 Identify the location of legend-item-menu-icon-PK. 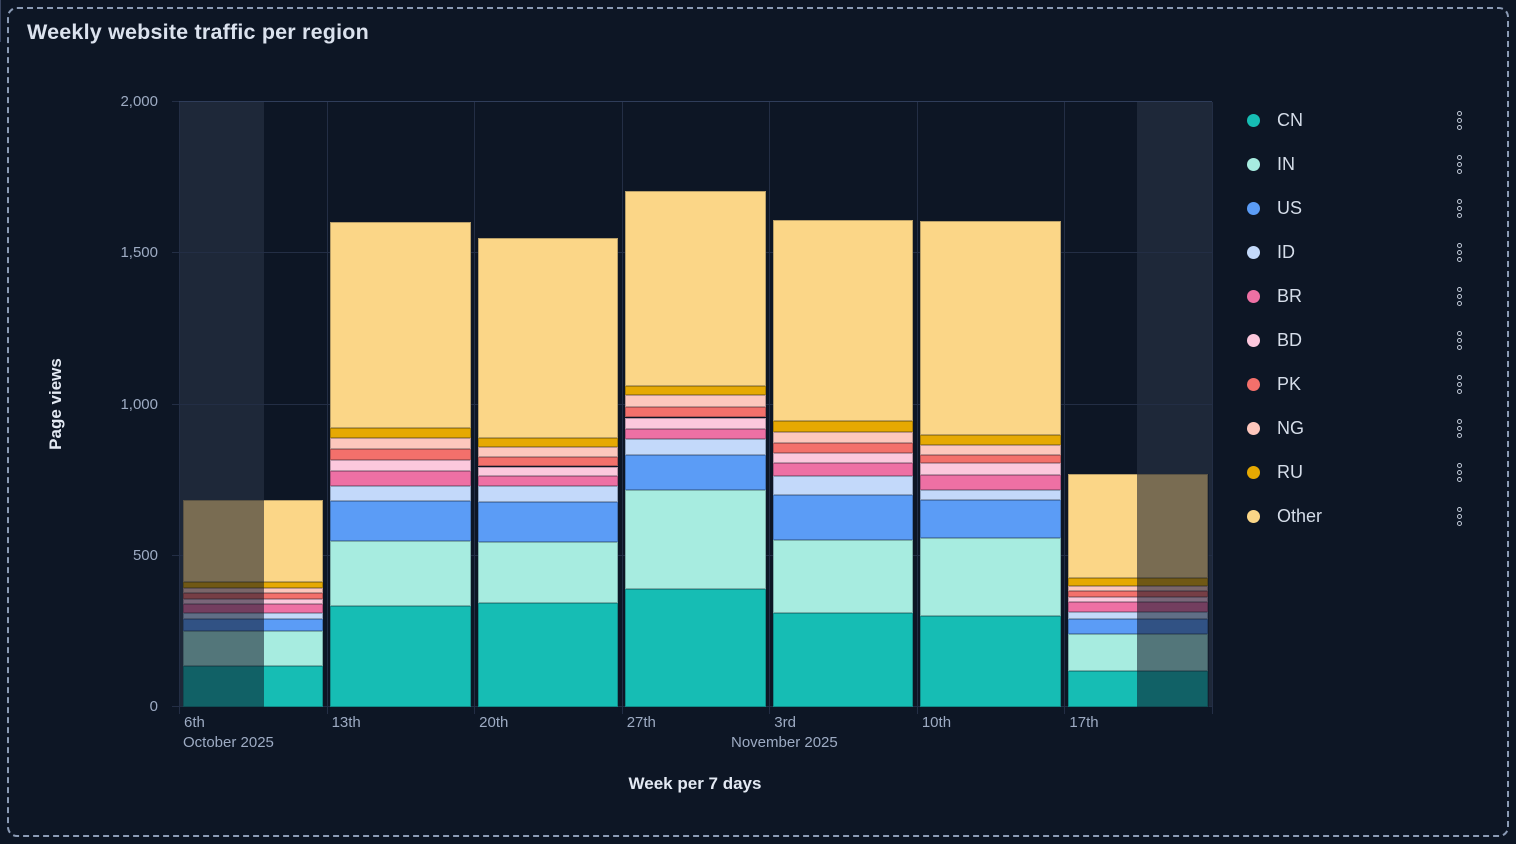
(1459, 384).